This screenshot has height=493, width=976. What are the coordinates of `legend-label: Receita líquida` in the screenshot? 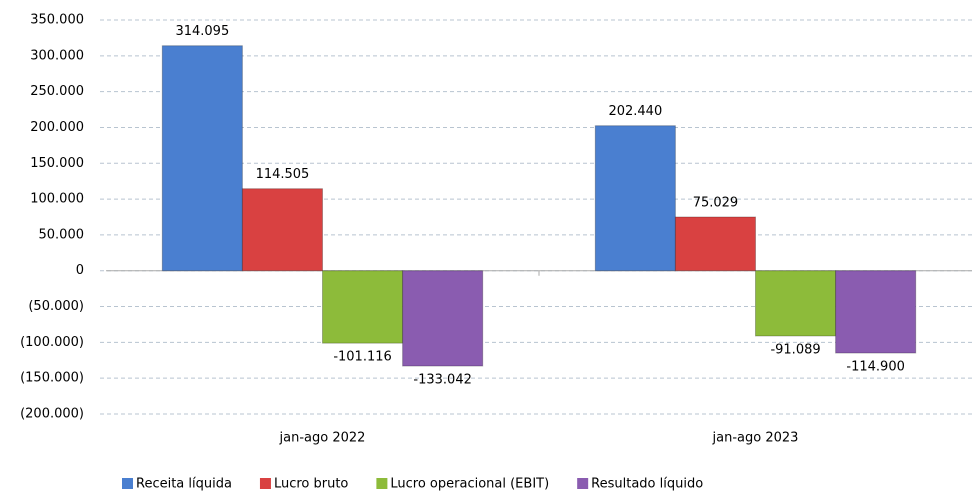 It's located at (184, 484).